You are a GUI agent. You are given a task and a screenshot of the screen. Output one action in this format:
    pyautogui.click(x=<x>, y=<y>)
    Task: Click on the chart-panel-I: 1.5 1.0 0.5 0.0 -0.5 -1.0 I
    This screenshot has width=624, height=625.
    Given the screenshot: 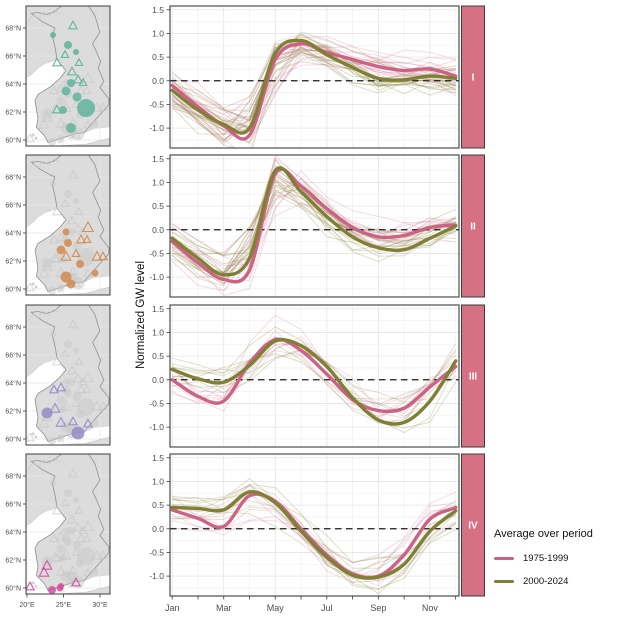 What is the action you would take?
    pyautogui.click(x=317, y=77)
    